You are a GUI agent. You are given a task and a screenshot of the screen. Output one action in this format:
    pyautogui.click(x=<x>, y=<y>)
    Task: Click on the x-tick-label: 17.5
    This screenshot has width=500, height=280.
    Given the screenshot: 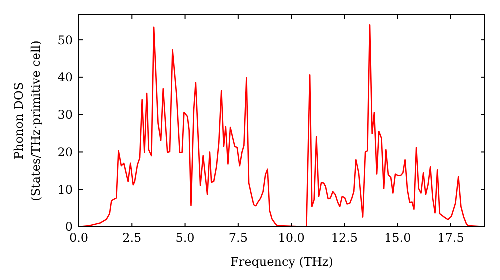 What is the action you would take?
    pyautogui.click(x=451, y=238)
    